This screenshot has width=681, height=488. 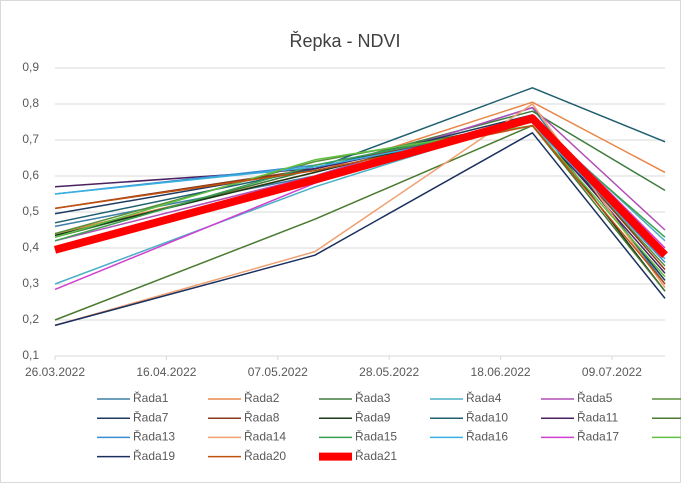 I want to click on x-tick-label: 28.05.2022, so click(x=389, y=372).